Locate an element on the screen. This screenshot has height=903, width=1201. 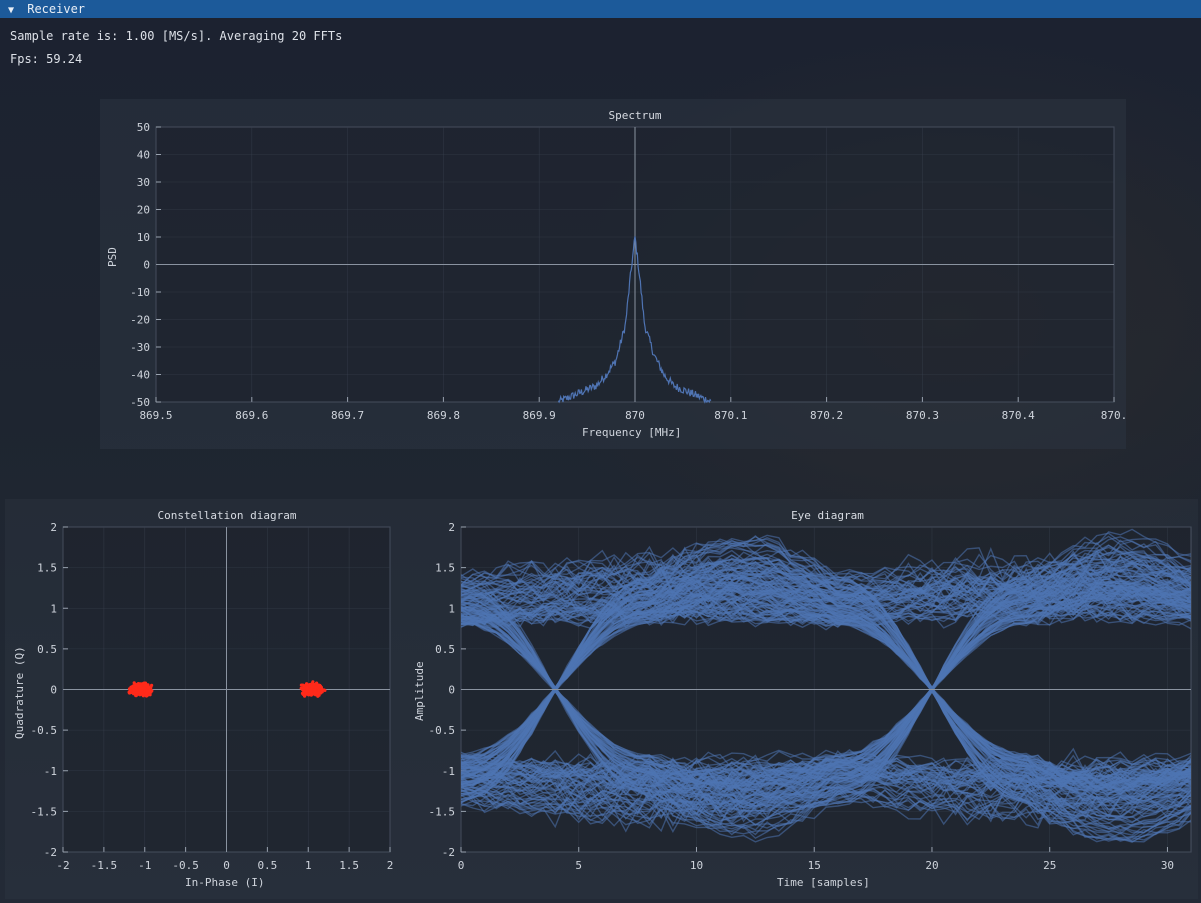
eye-x-tick-label: 0 is located at coordinates (461, 865).